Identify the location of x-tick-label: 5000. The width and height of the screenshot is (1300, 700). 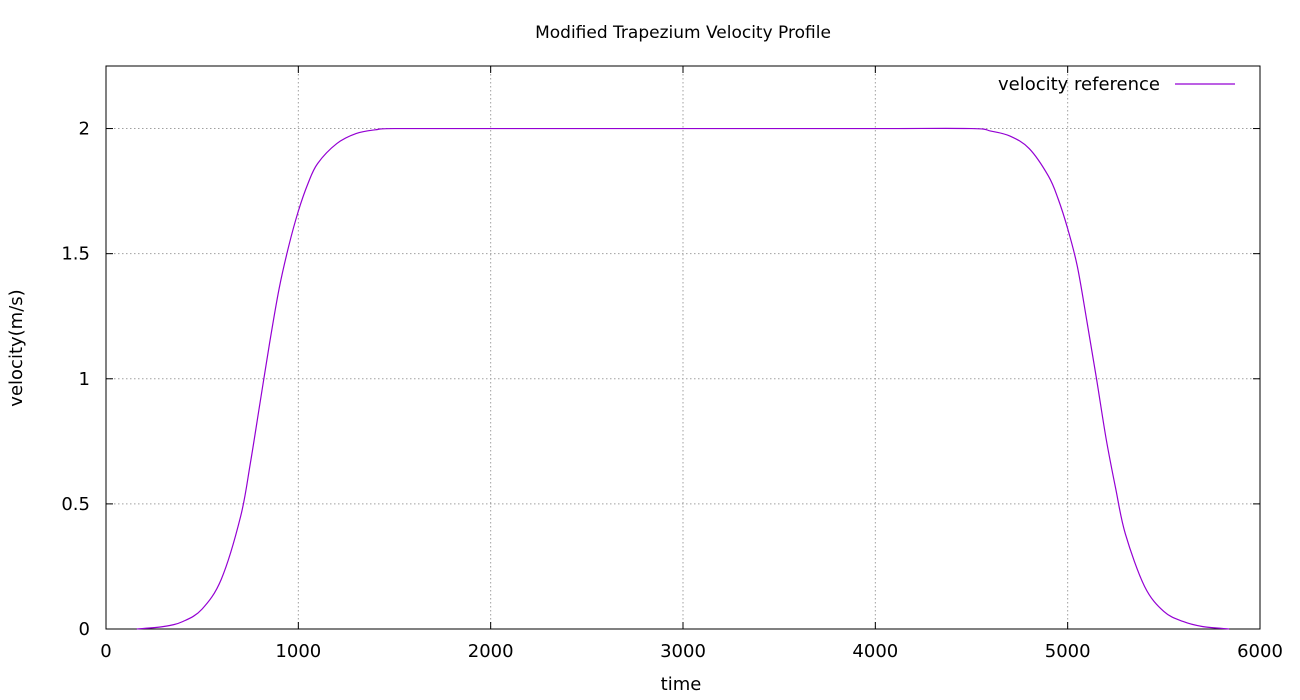
(1068, 651).